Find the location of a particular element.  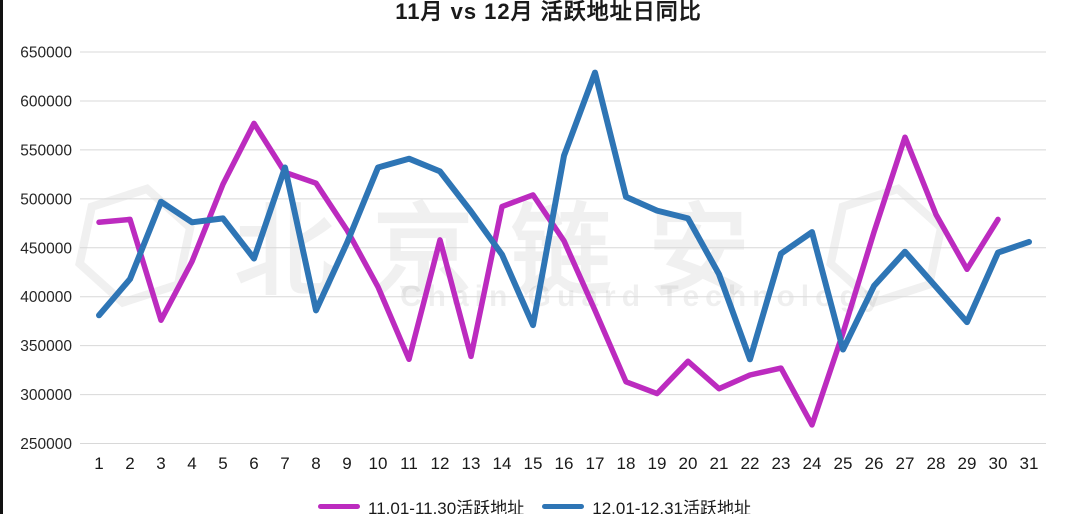

x-tick-label: 13 is located at coordinates (471, 463).